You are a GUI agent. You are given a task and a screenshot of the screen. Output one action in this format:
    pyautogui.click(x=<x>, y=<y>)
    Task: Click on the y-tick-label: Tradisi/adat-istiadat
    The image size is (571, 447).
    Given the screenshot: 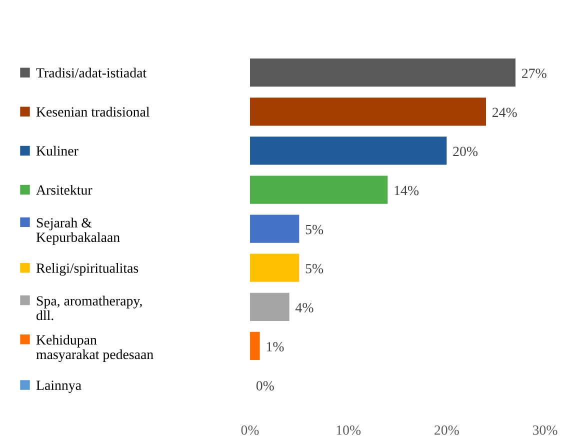 What is the action you would take?
    pyautogui.click(x=91, y=73)
    